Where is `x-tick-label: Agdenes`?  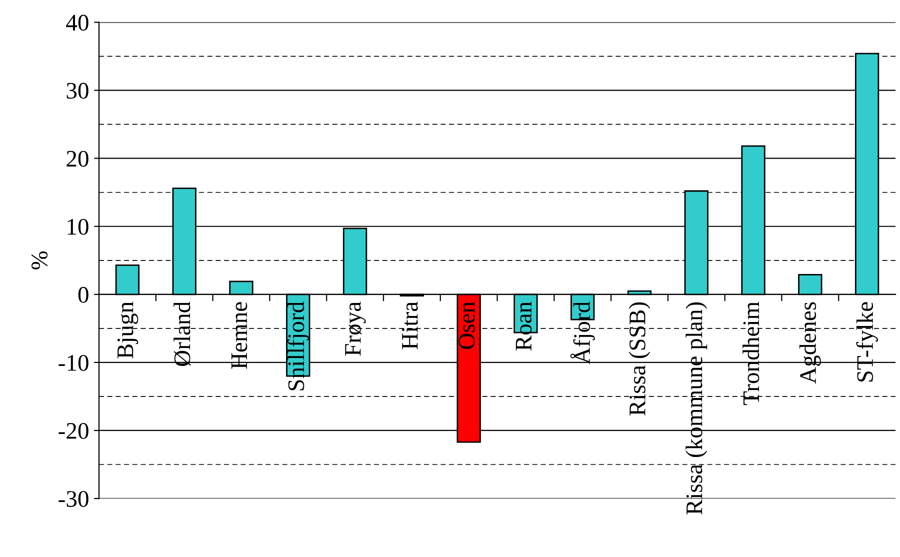
x-tick-label: Agdenes is located at coordinates (810, 343).